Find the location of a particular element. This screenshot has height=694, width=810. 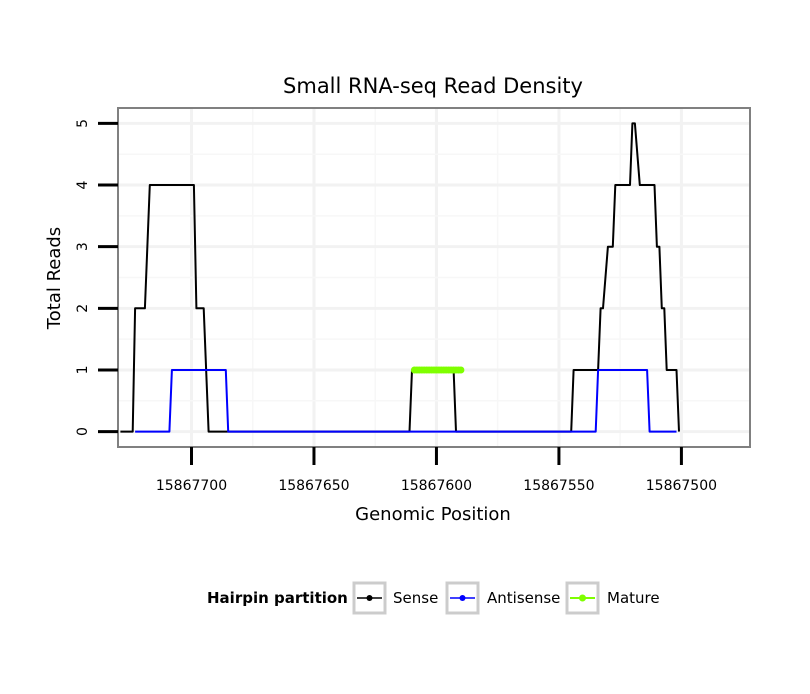

legend-title: Hairpin partition is located at coordinates (277, 598).